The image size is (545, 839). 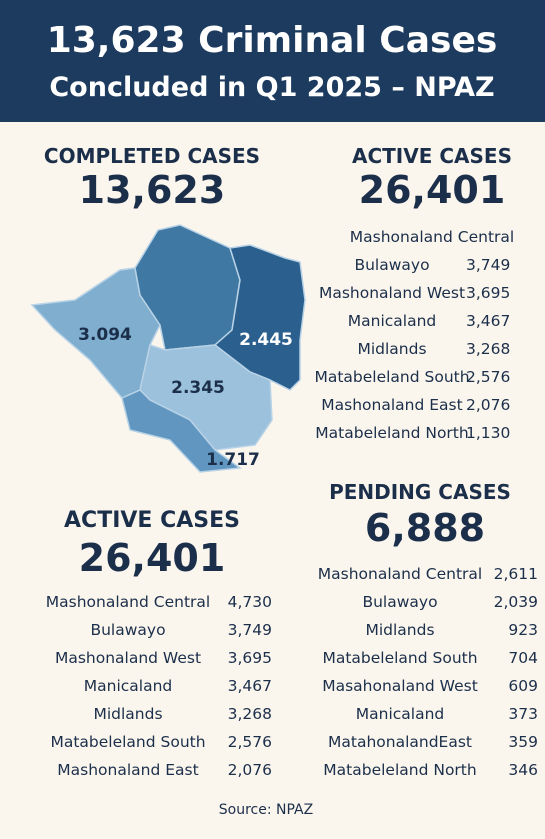 I want to click on region-count: 4,730, so click(x=249, y=602).